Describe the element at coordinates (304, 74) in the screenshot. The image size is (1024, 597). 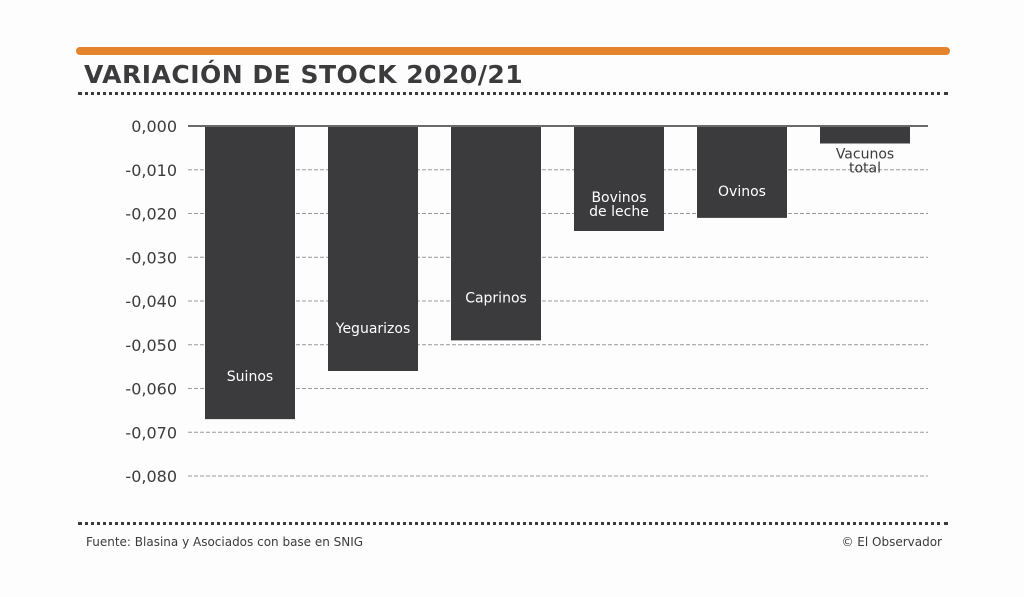
I see `chart-title: VARIACIÓN DE STOCK 2020/21` at that location.